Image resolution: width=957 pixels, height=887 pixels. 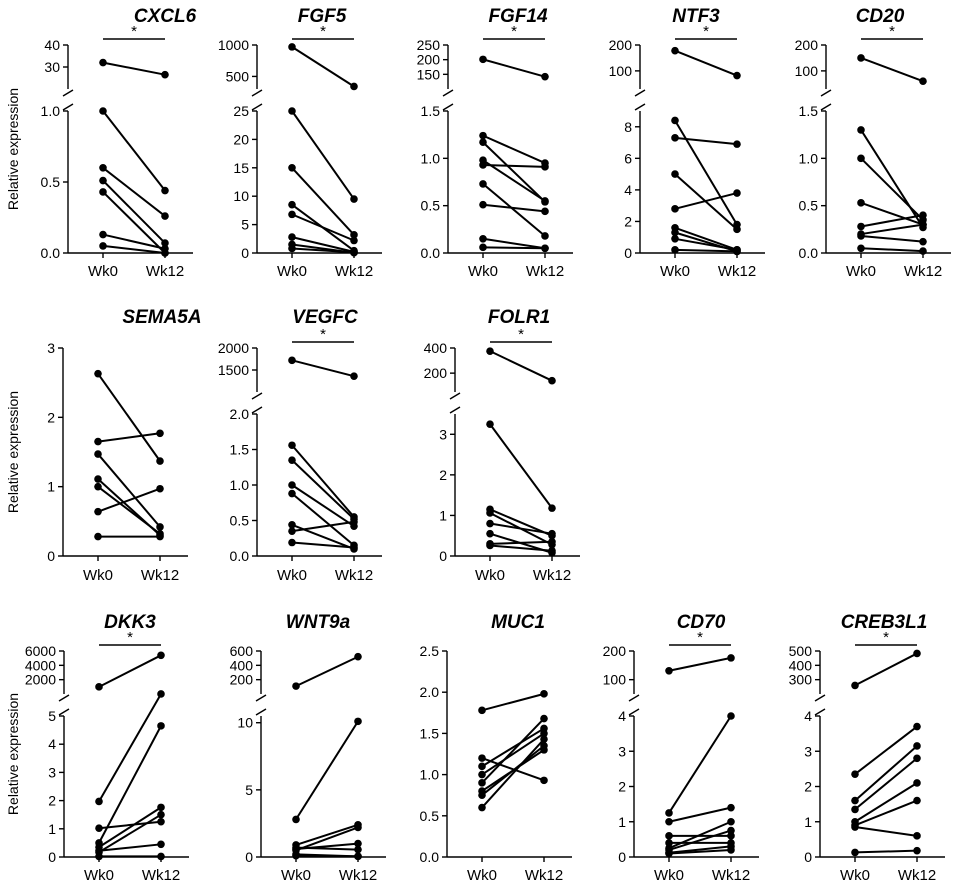 I want to click on y-tick-label: 500, so click(x=238, y=76).